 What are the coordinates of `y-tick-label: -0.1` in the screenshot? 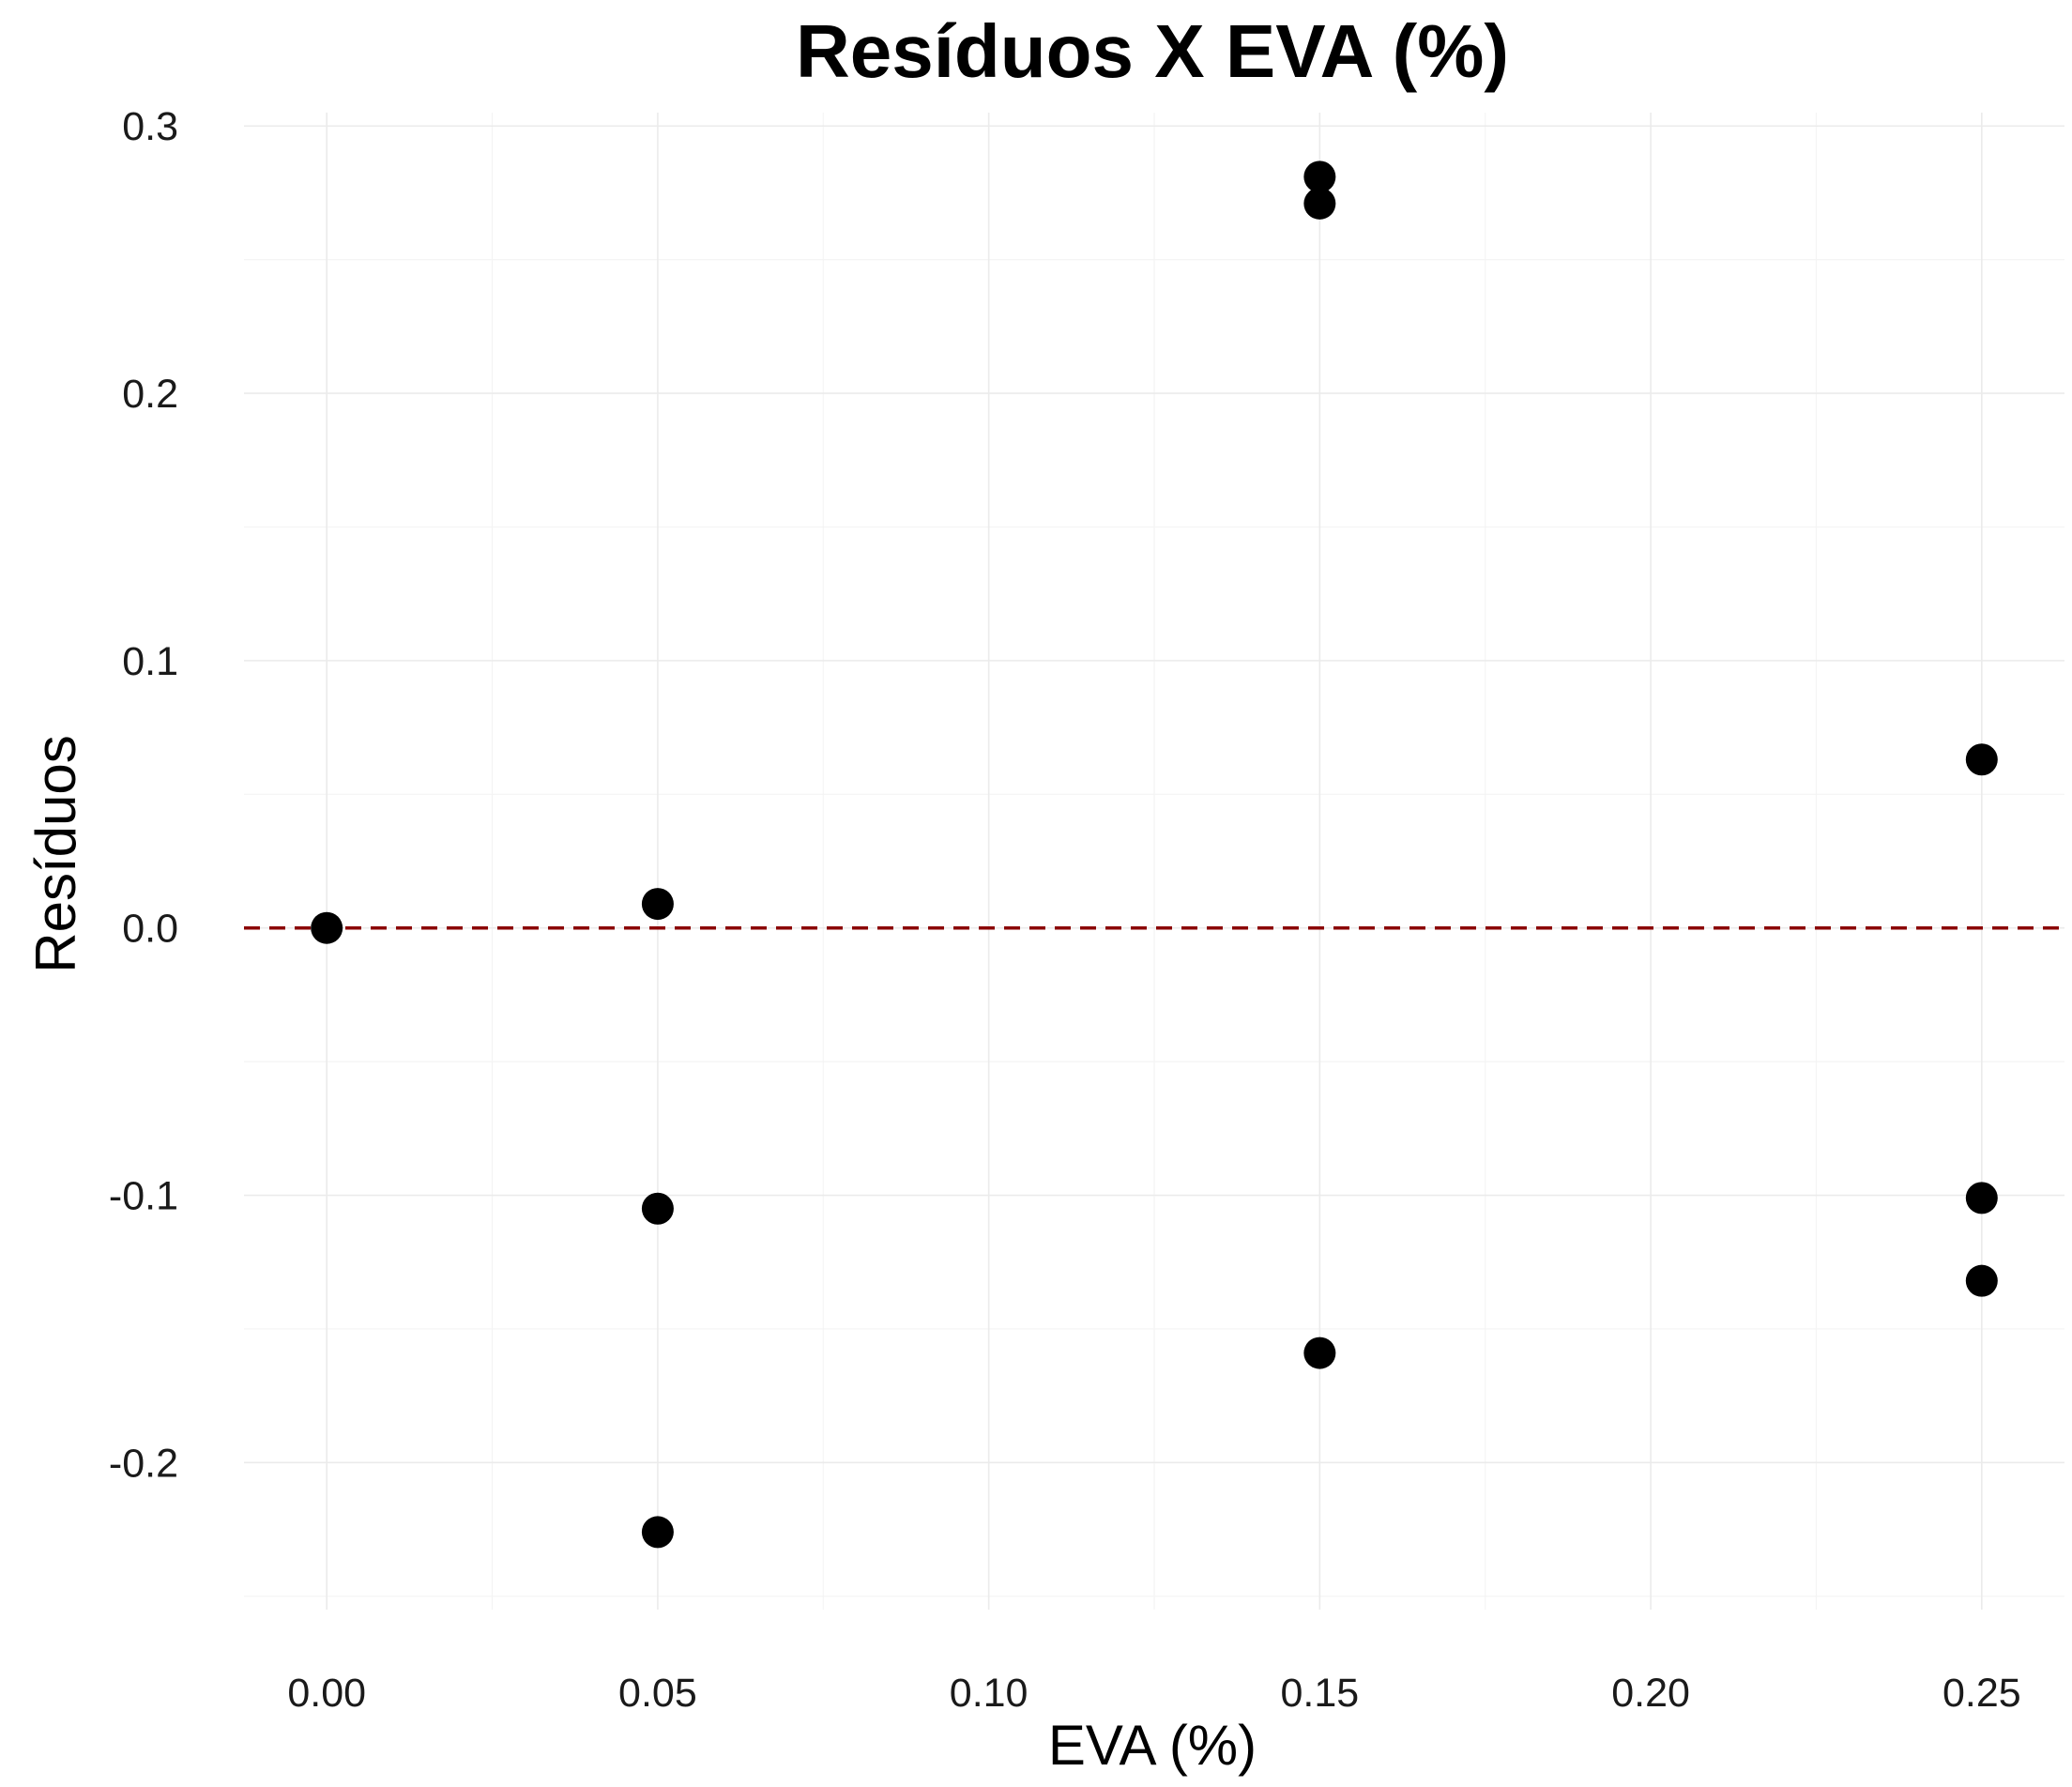 It's located at (143, 1196).